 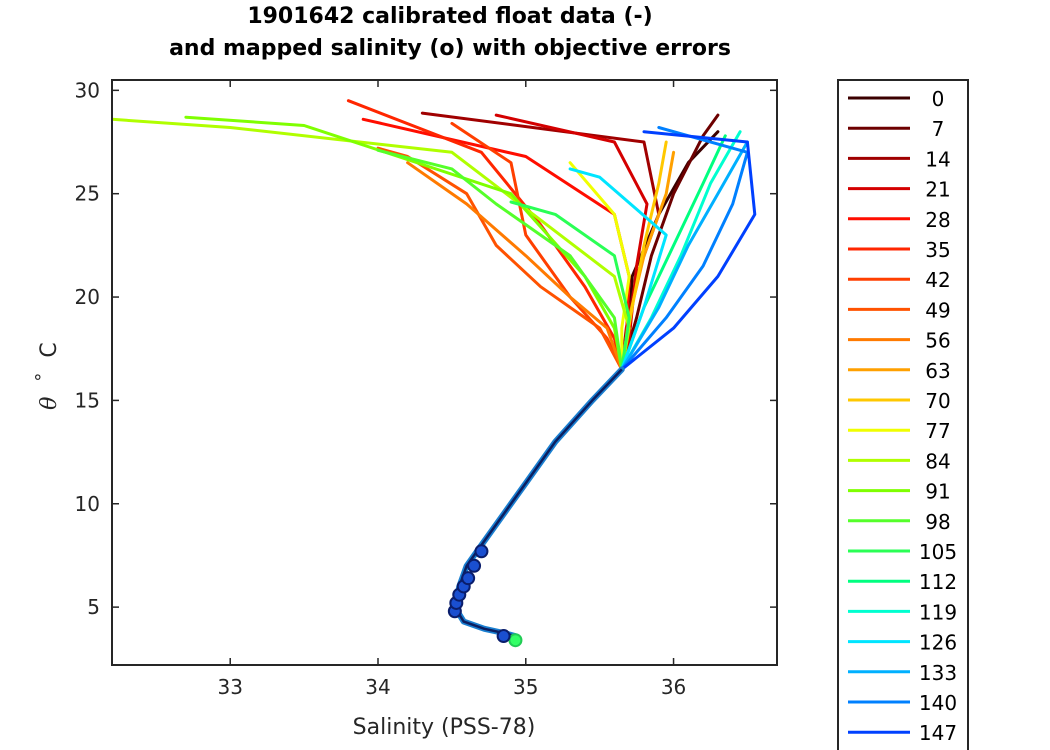 What do you see at coordinates (938, 673) in the screenshot?
I see `legend-label-133: 133` at bounding box center [938, 673].